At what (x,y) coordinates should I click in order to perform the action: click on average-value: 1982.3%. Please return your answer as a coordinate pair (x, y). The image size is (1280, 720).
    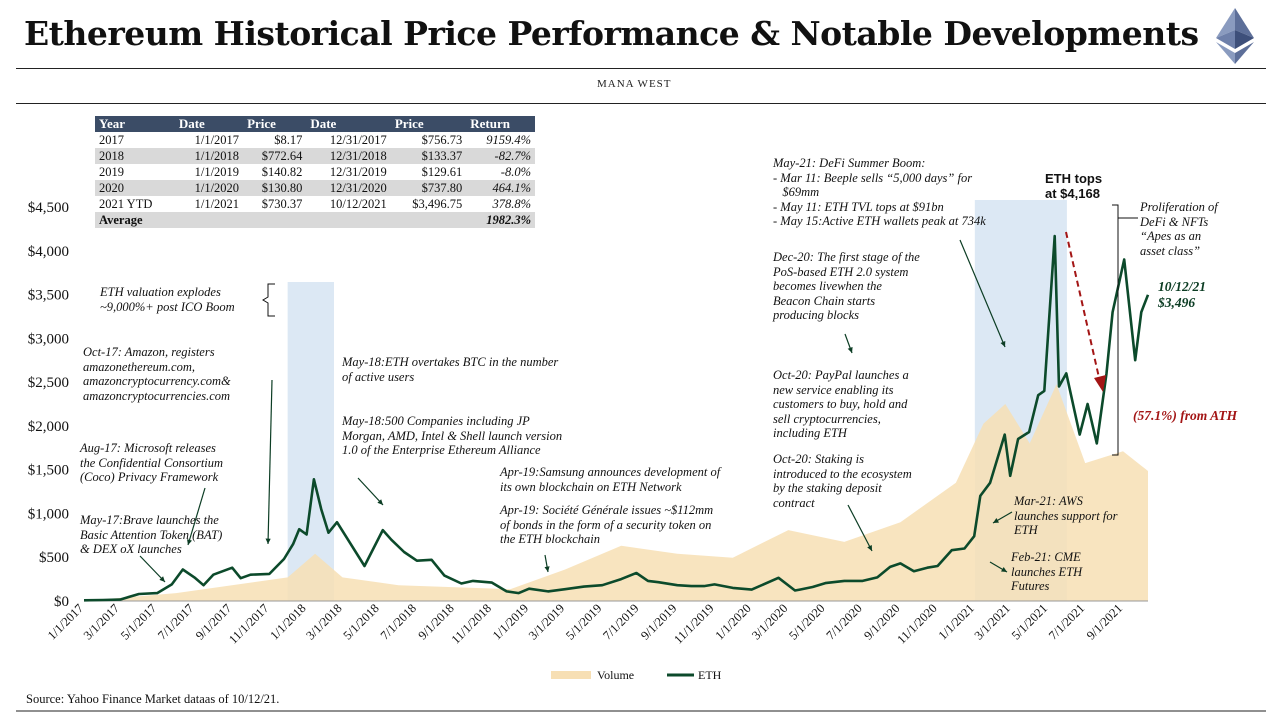
    Looking at the image, I should click on (500, 220).